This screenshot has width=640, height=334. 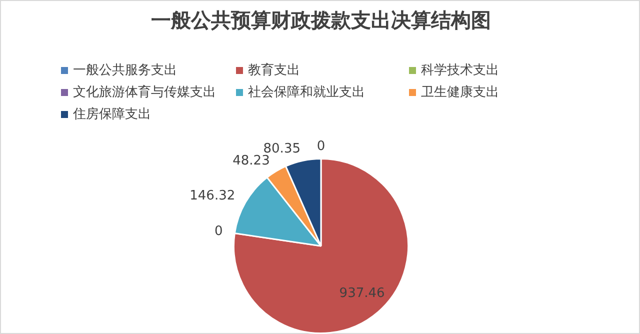 What do you see at coordinates (460, 92) in the screenshot?
I see `legend-label: 卫生健康支出` at bounding box center [460, 92].